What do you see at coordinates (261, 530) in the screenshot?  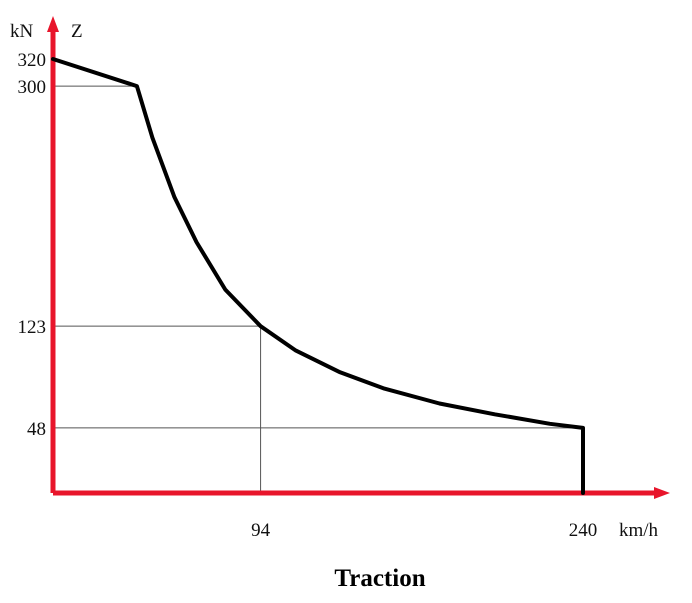 I see `x-tick-label-94: 94` at bounding box center [261, 530].